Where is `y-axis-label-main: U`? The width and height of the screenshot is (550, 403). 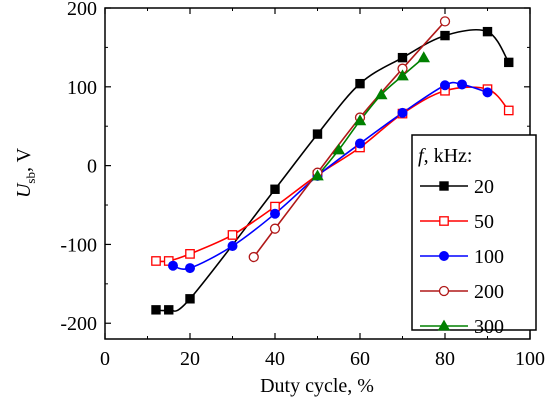 y-axis-label-main: U is located at coordinates (24, 190).